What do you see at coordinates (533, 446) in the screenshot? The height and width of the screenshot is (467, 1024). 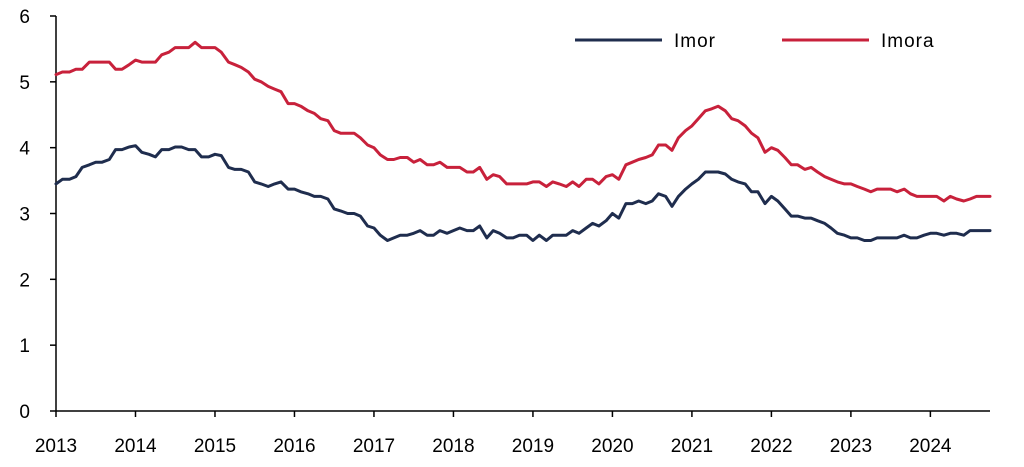 I see `x-tick-label: 2019` at bounding box center [533, 446].